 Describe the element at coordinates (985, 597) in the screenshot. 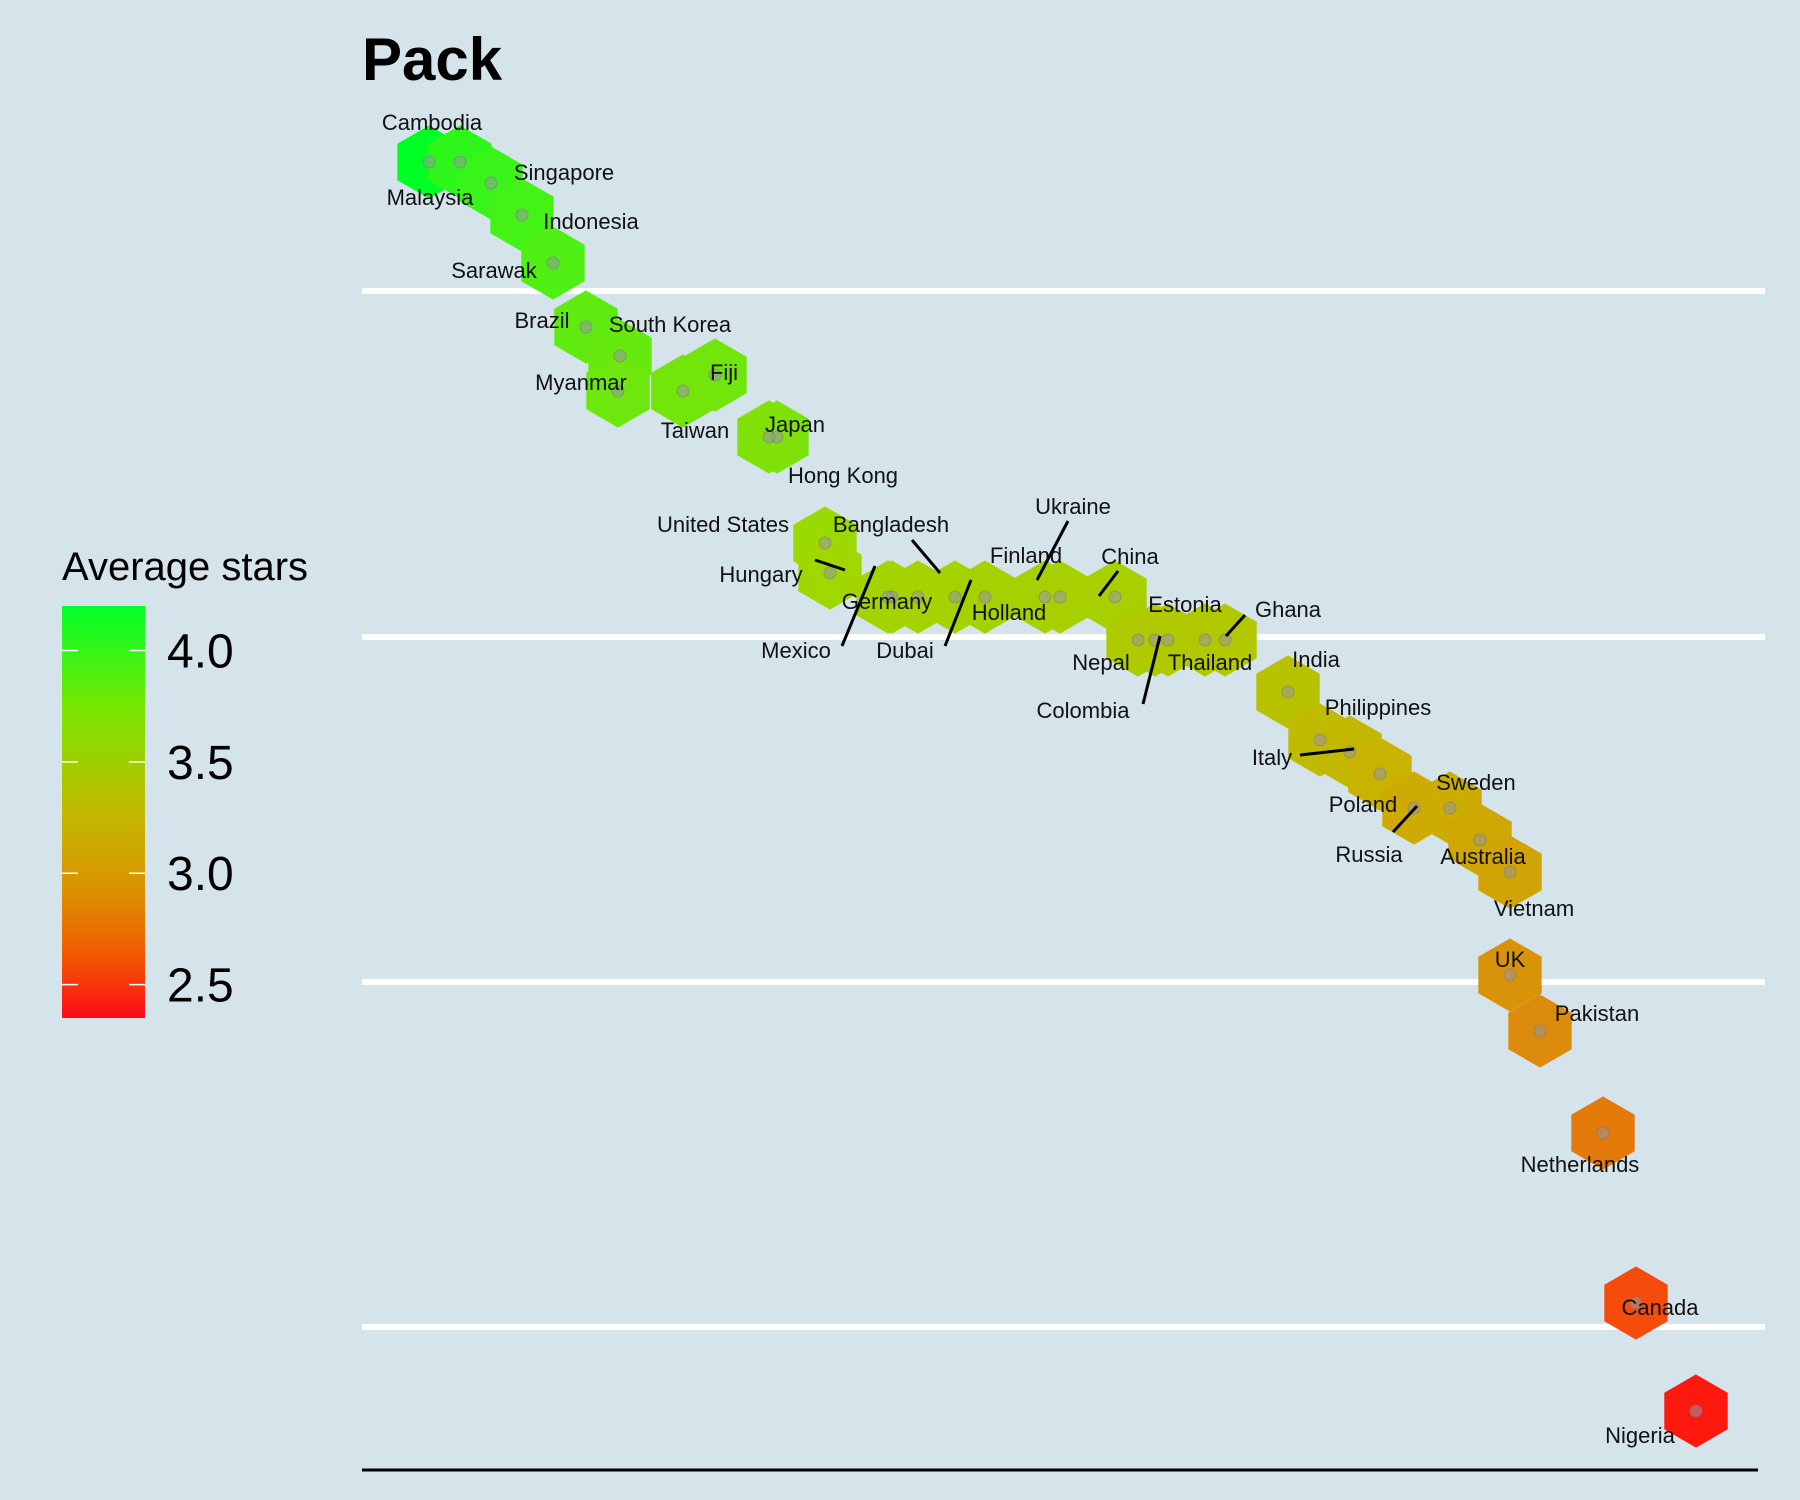

I see `point-holland` at that location.